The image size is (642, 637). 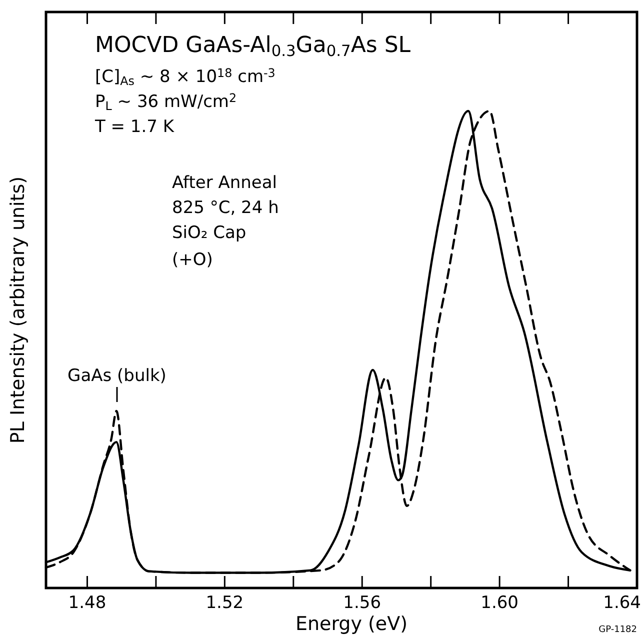 I want to click on annotation: SiO₂ Cap, so click(x=209, y=233).